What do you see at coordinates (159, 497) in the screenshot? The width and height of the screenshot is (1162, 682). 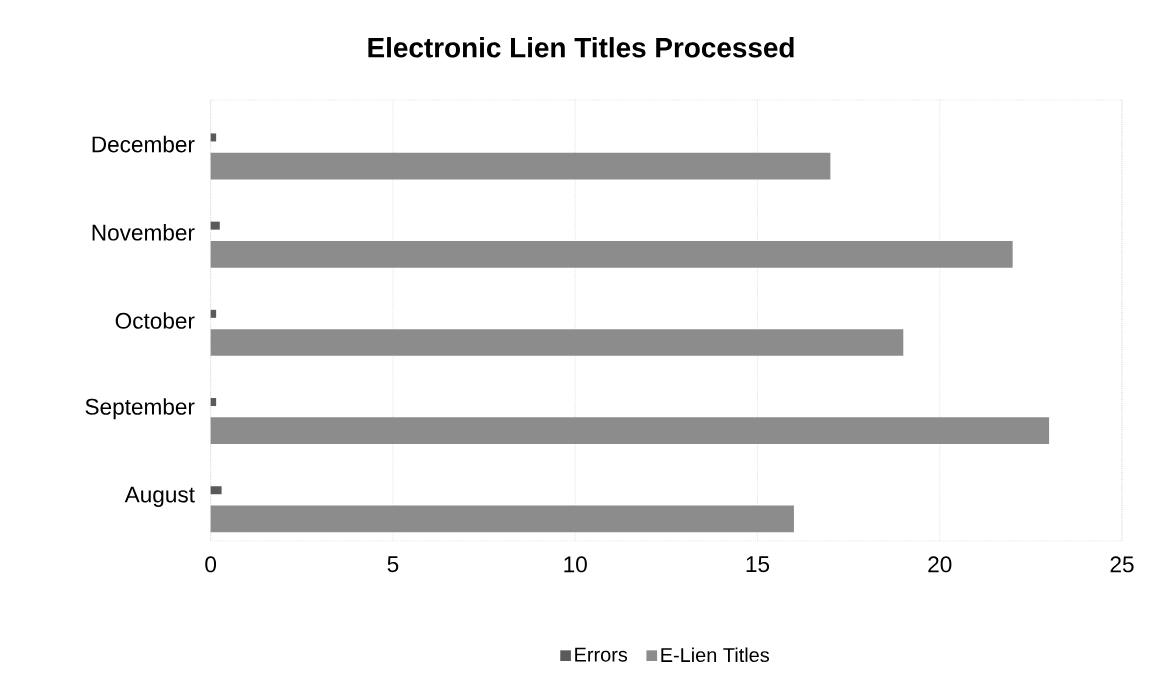 I see `y-tick-label: August` at bounding box center [159, 497].